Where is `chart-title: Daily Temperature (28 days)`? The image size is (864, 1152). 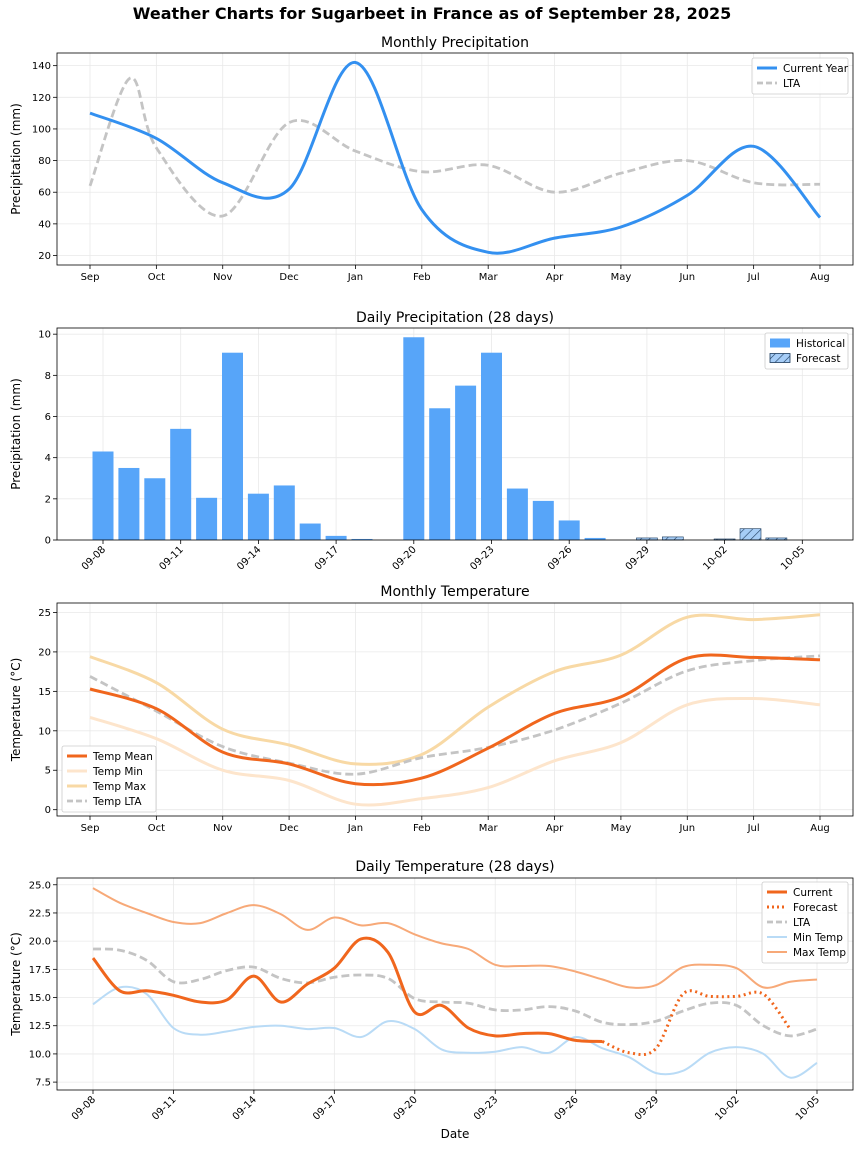 chart-title: Daily Temperature (28 days) is located at coordinates (454, 867).